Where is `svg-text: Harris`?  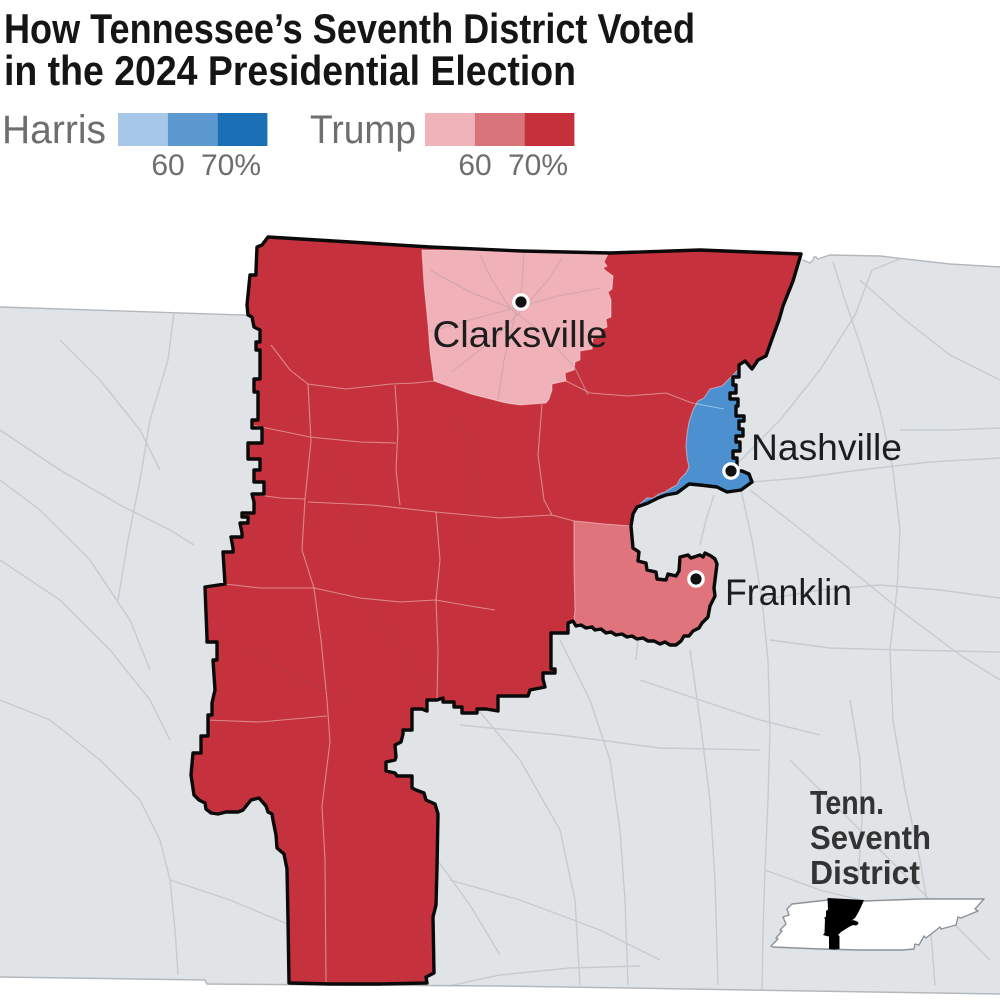 svg-text: Harris is located at coordinates (54, 130).